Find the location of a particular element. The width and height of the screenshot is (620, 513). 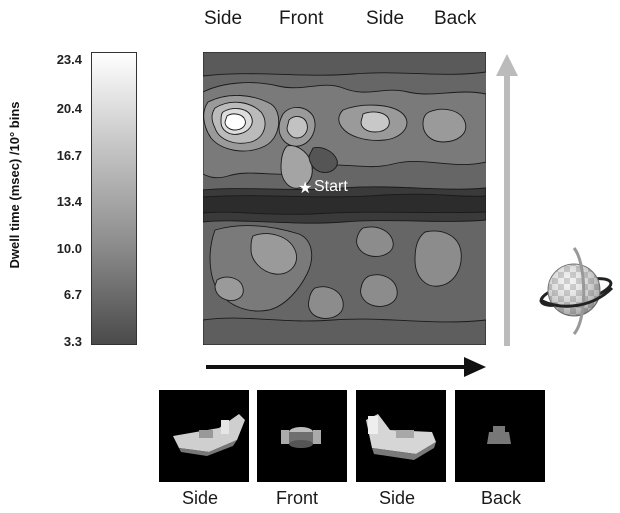

heatmap-hotspot-1-peak is located at coordinates (235, 122).